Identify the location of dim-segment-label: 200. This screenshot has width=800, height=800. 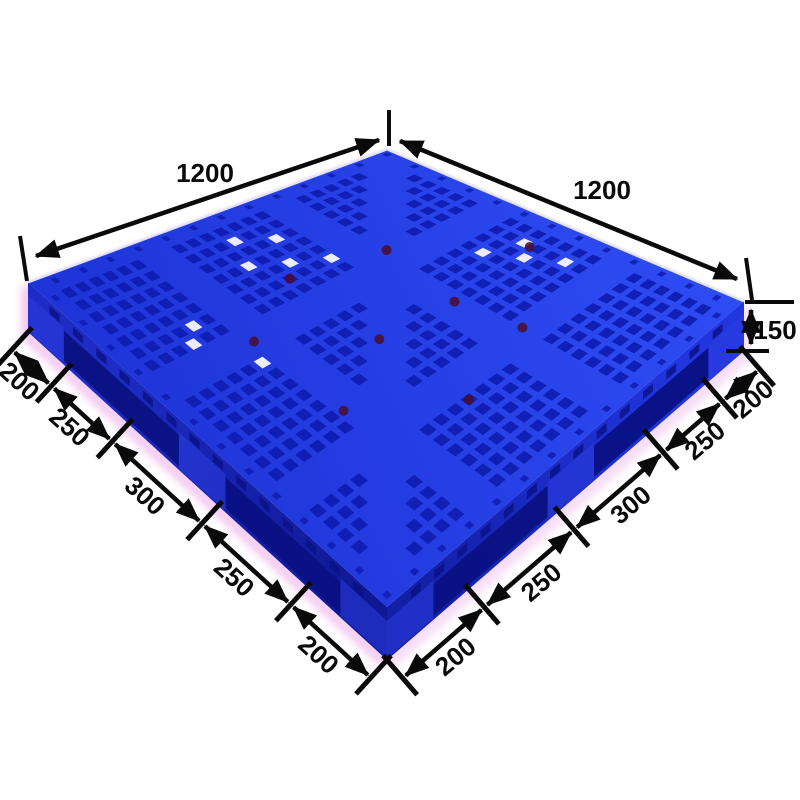
(318, 654).